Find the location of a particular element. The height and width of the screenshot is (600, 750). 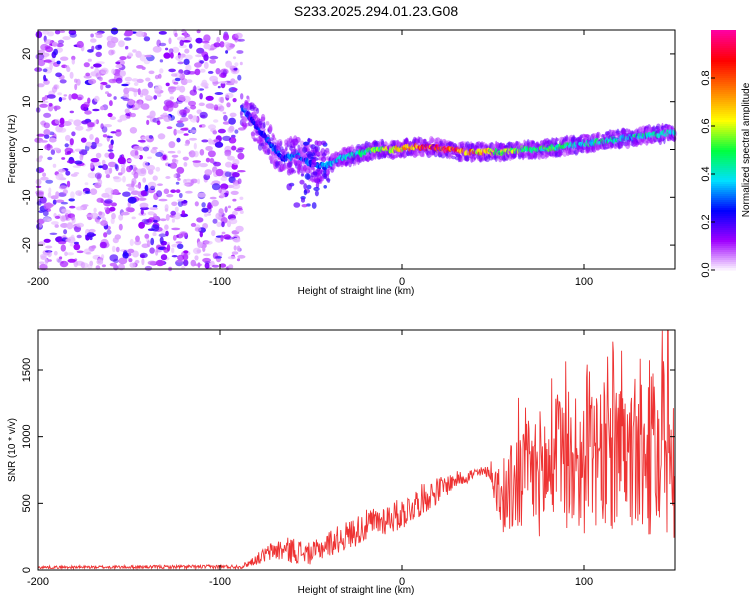

snr-y-label: SNR (10 * v/v) is located at coordinates (12, 450).